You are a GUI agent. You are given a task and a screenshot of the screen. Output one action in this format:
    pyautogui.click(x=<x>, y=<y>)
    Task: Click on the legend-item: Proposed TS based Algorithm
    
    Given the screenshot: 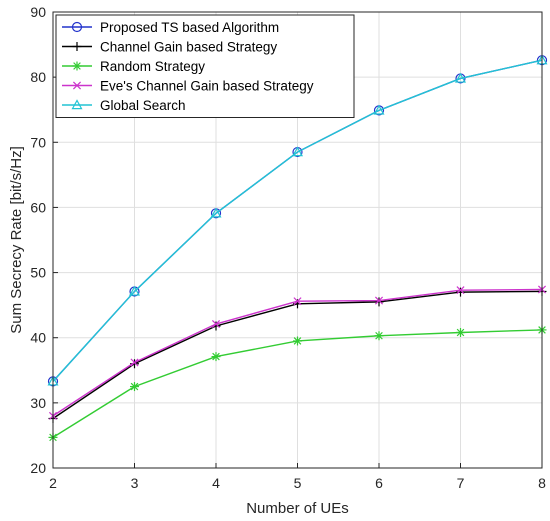 What is the action you would take?
    pyautogui.click(x=170, y=27)
    